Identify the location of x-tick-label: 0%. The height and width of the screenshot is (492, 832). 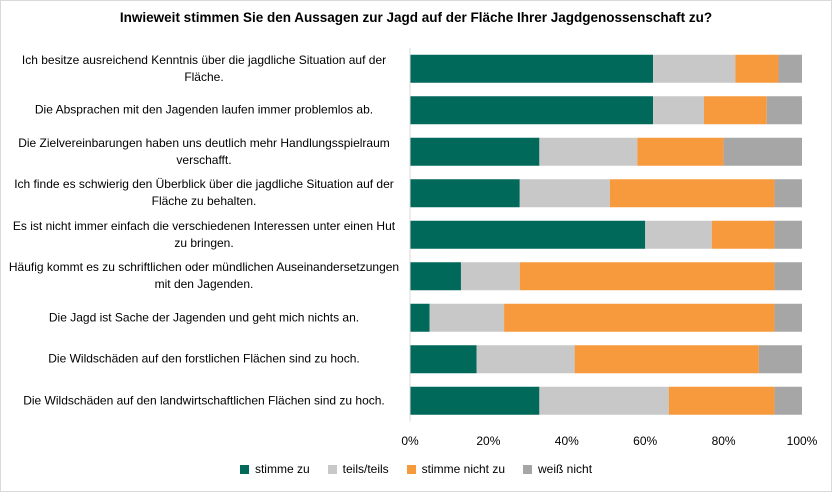
(410, 441).